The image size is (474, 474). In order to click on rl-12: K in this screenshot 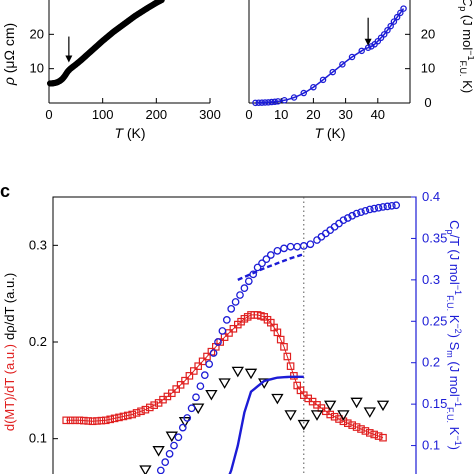, I will do `click(454, 429)`.